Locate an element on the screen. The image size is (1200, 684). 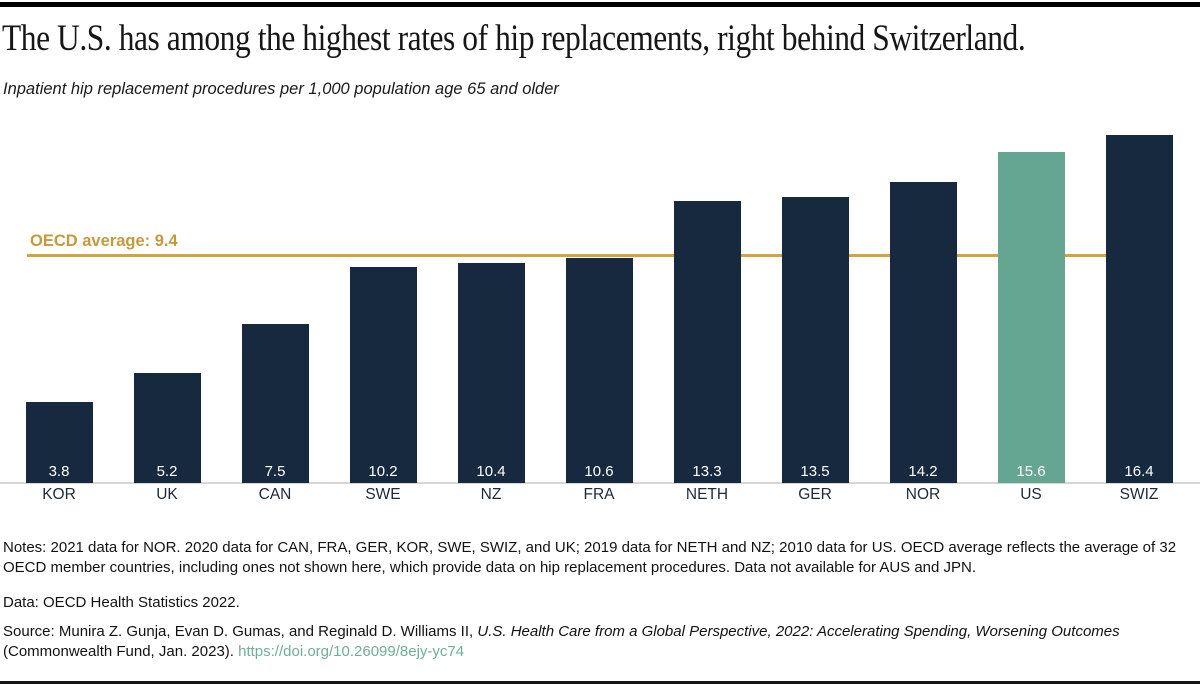
data-credit: Data: OECD Health Statistics 2022. is located at coordinates (121, 602).